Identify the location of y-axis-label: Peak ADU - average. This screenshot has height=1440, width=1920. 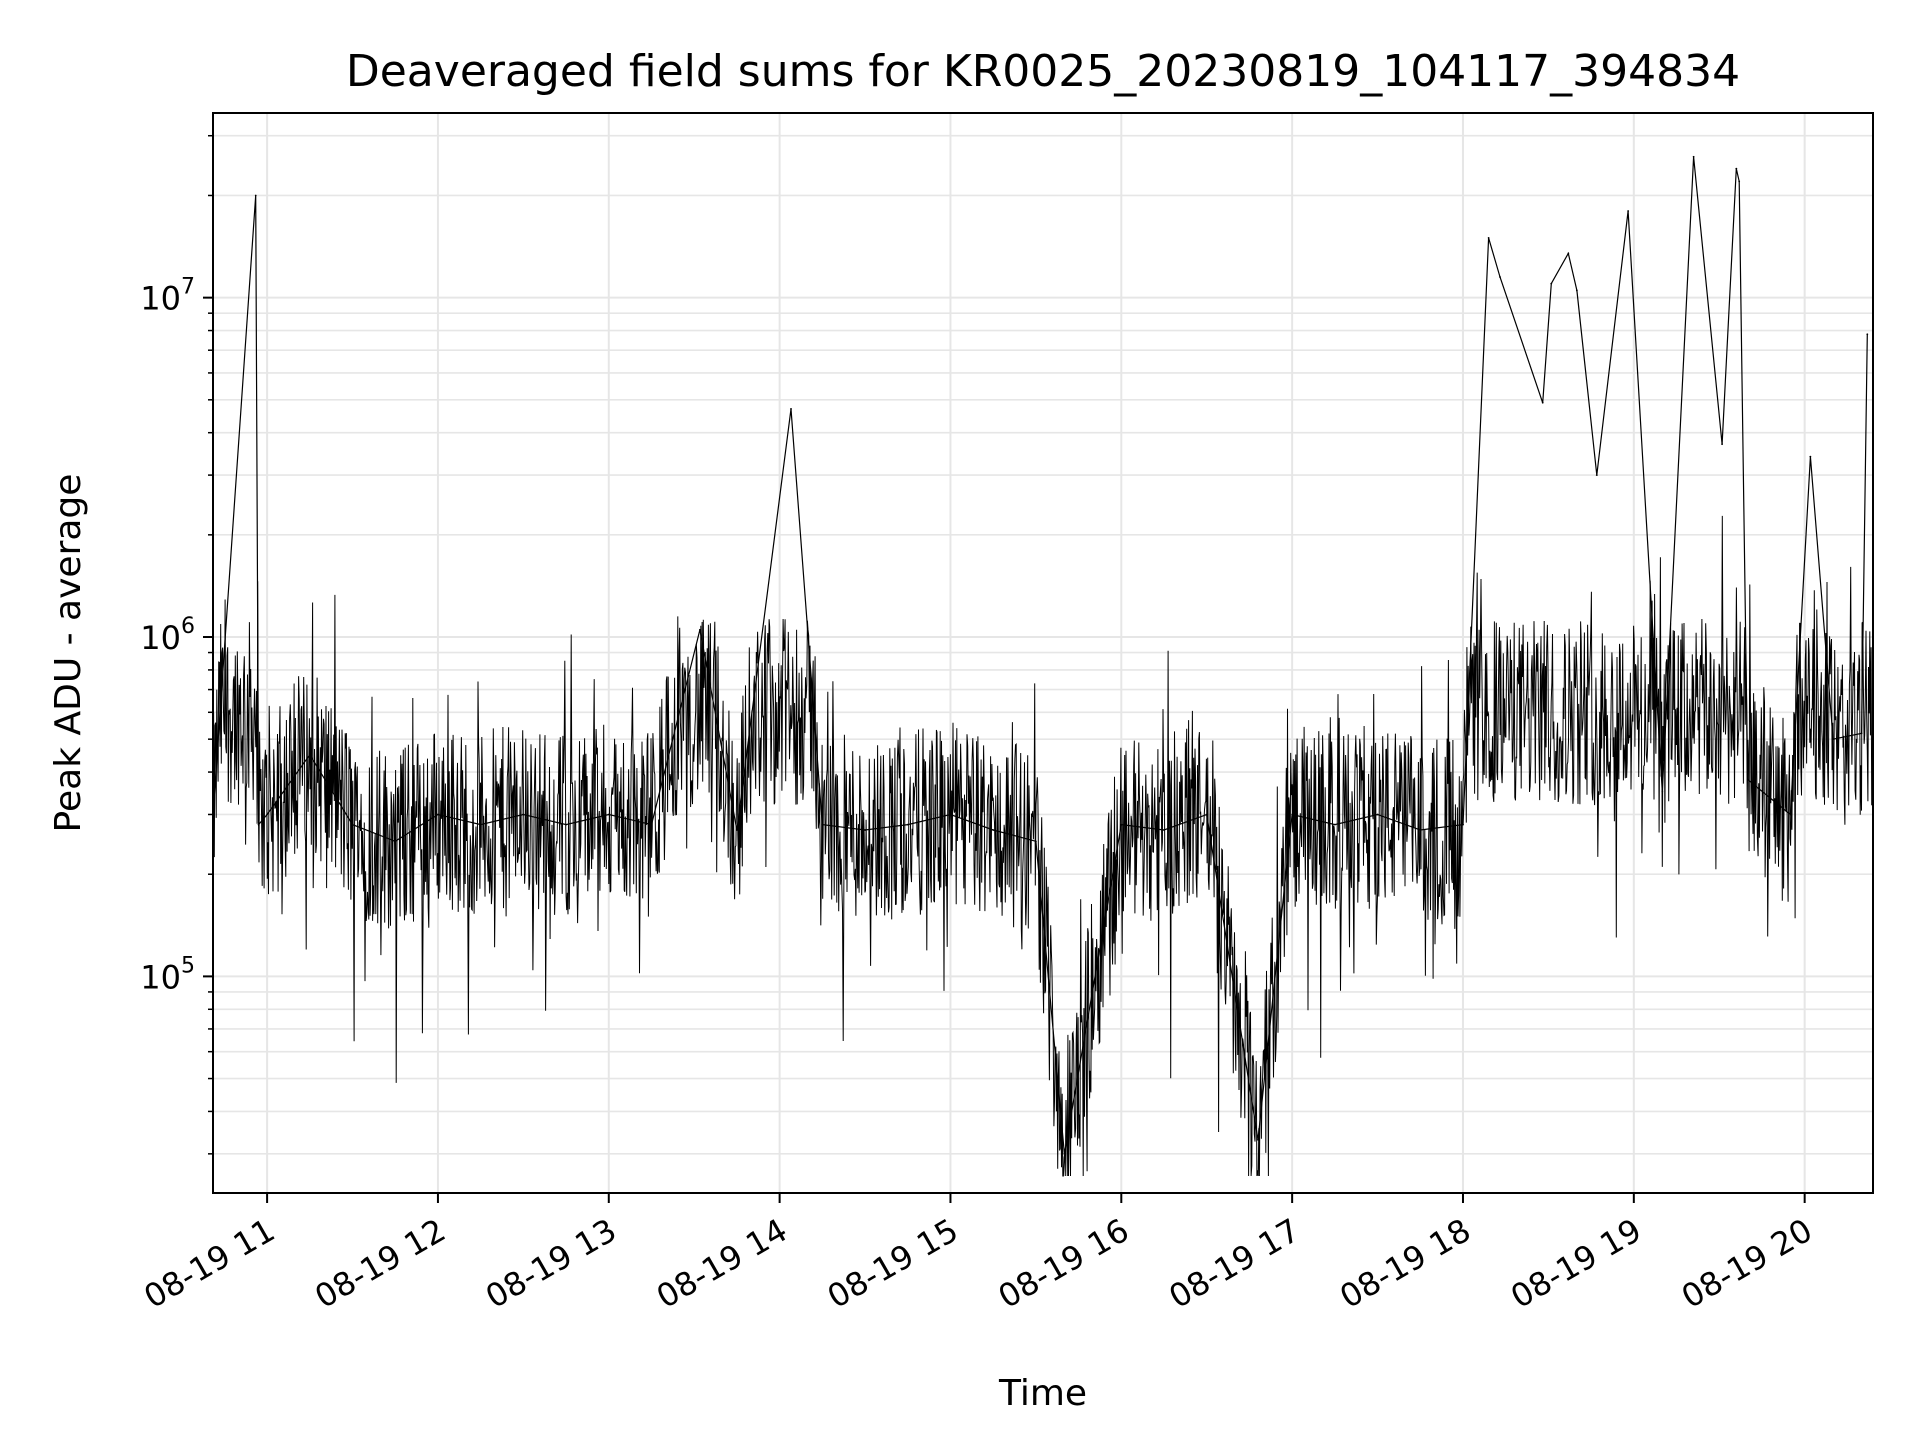
(68, 653).